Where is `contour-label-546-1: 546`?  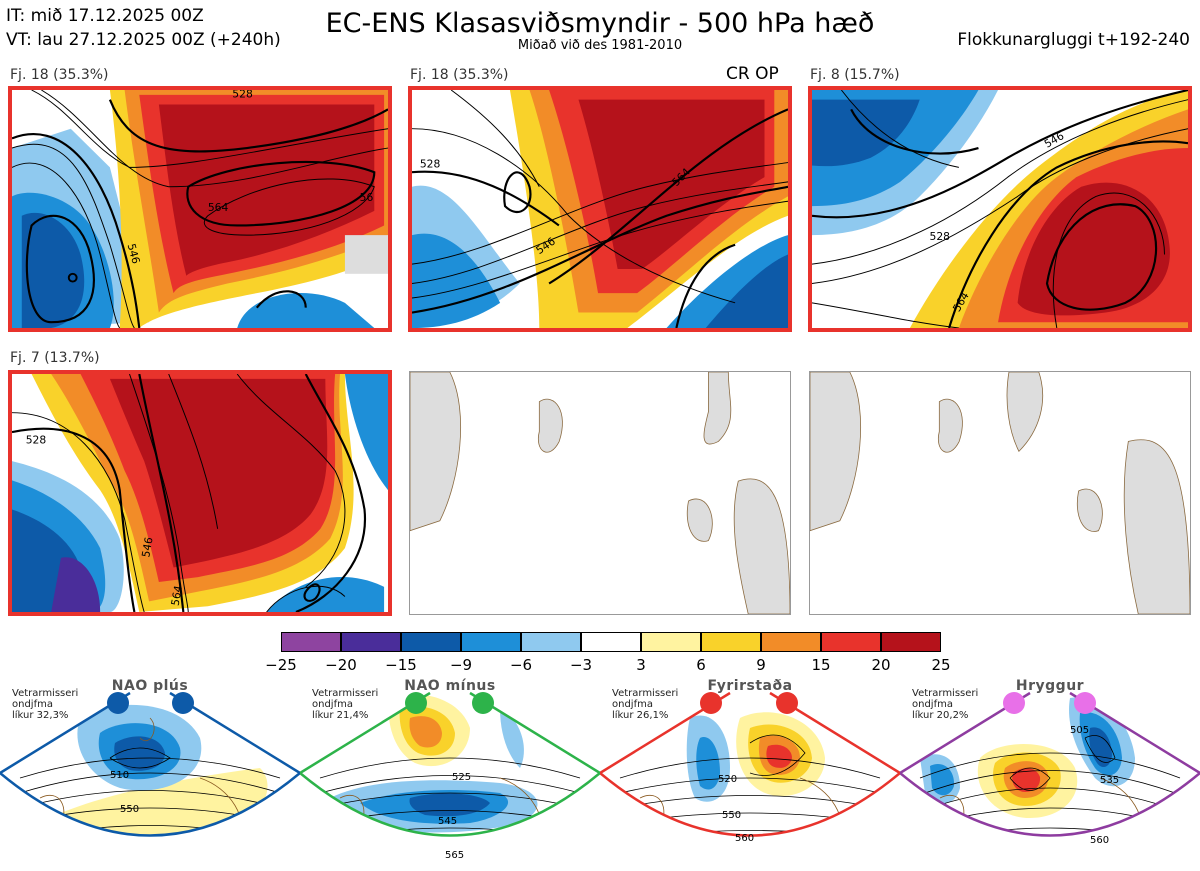
contour-label-546-1: 546 is located at coordinates (134, 253).